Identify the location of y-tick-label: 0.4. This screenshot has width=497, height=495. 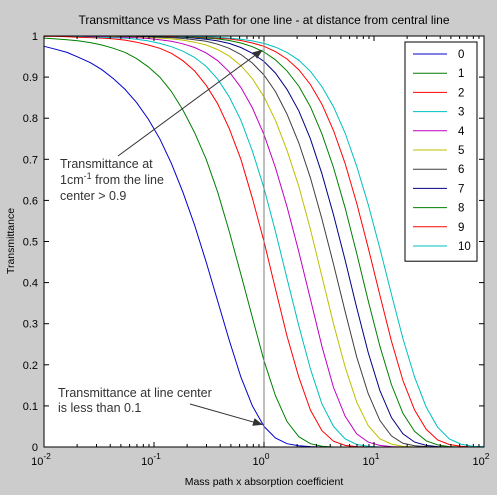
(30, 284).